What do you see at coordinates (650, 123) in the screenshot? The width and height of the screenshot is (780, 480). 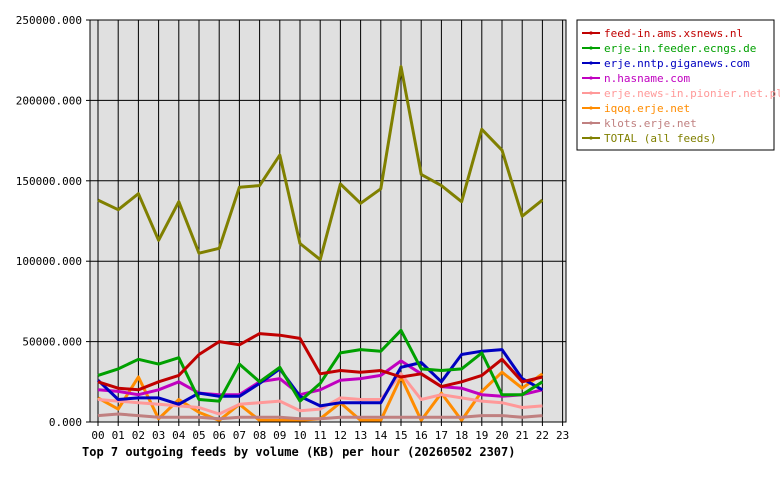 I see `legend-label: klots.erje.net` at bounding box center [650, 123].